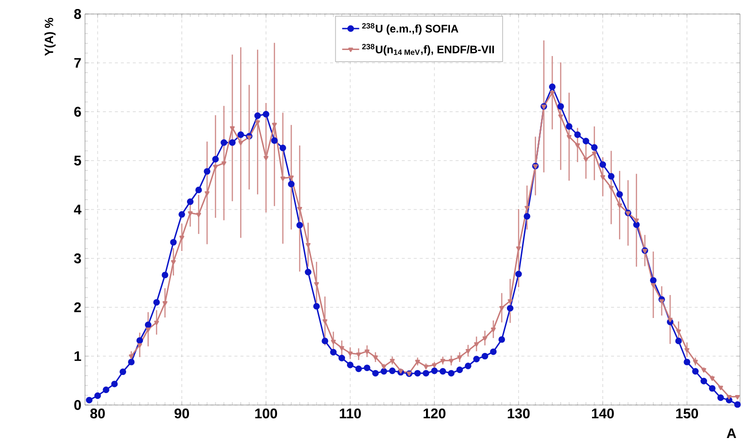  Describe the element at coordinates (350, 413) in the screenshot. I see `x-tick-label: 110` at that location.